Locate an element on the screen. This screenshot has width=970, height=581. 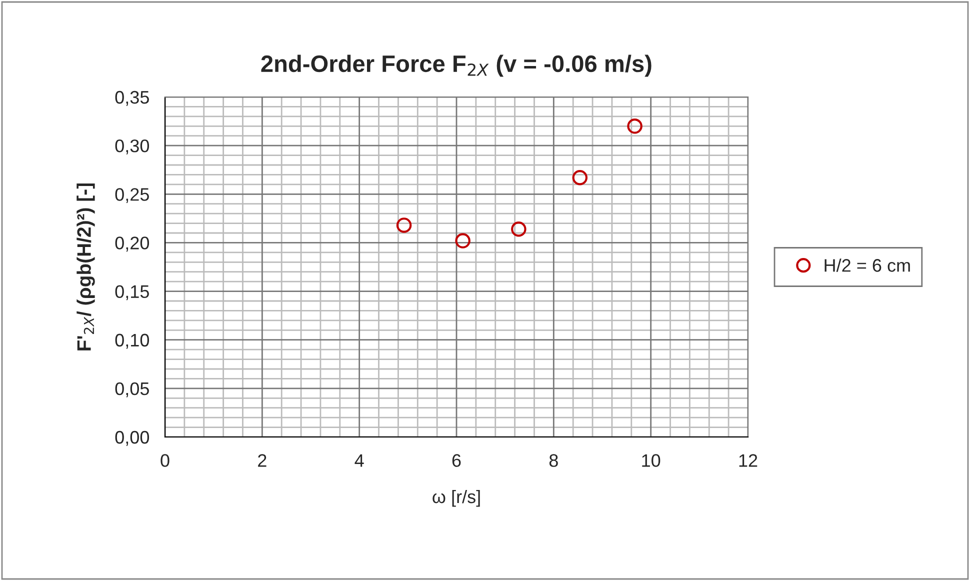
y-tick-label: 0,00 is located at coordinates (132, 438).